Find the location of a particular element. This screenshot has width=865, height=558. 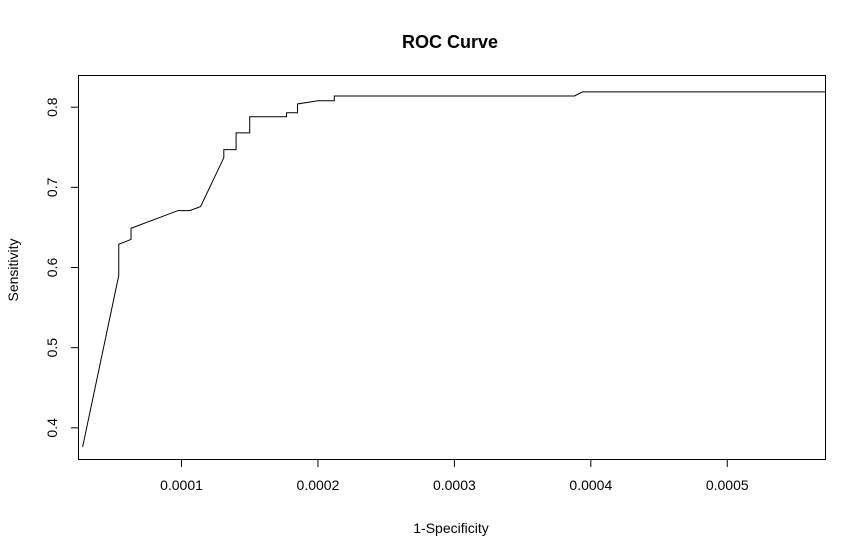

x-axis-label: 1-Specificity is located at coordinates (450, 528).